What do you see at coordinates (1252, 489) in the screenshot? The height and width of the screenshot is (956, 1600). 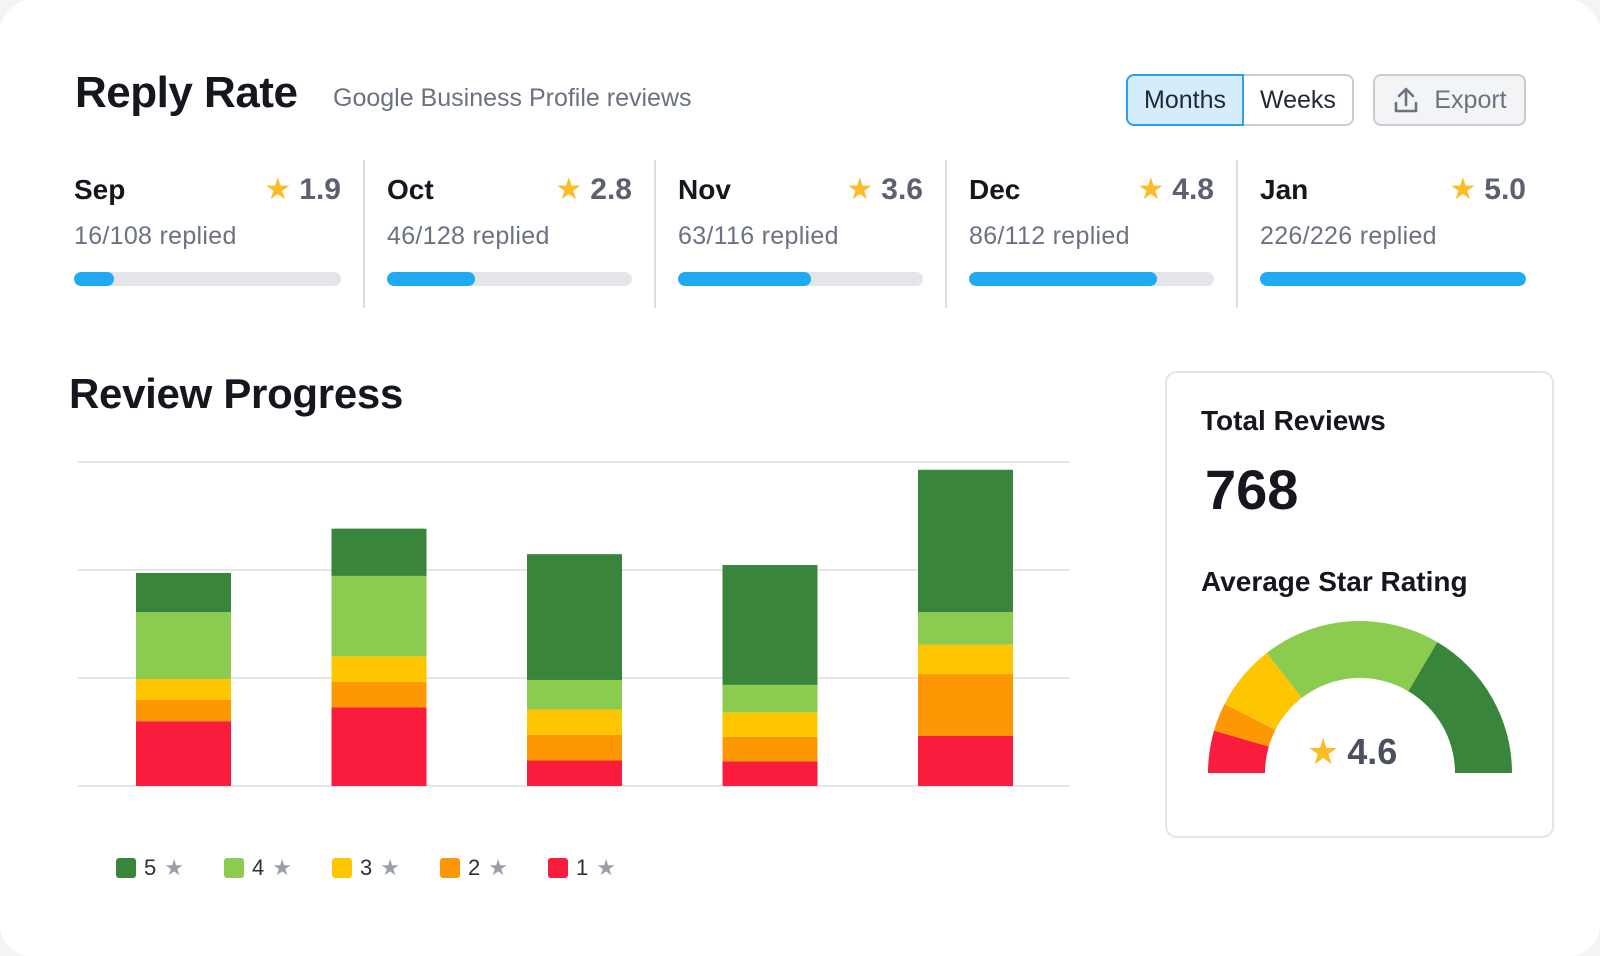 I see `total-reviews-value: 768` at bounding box center [1252, 489].